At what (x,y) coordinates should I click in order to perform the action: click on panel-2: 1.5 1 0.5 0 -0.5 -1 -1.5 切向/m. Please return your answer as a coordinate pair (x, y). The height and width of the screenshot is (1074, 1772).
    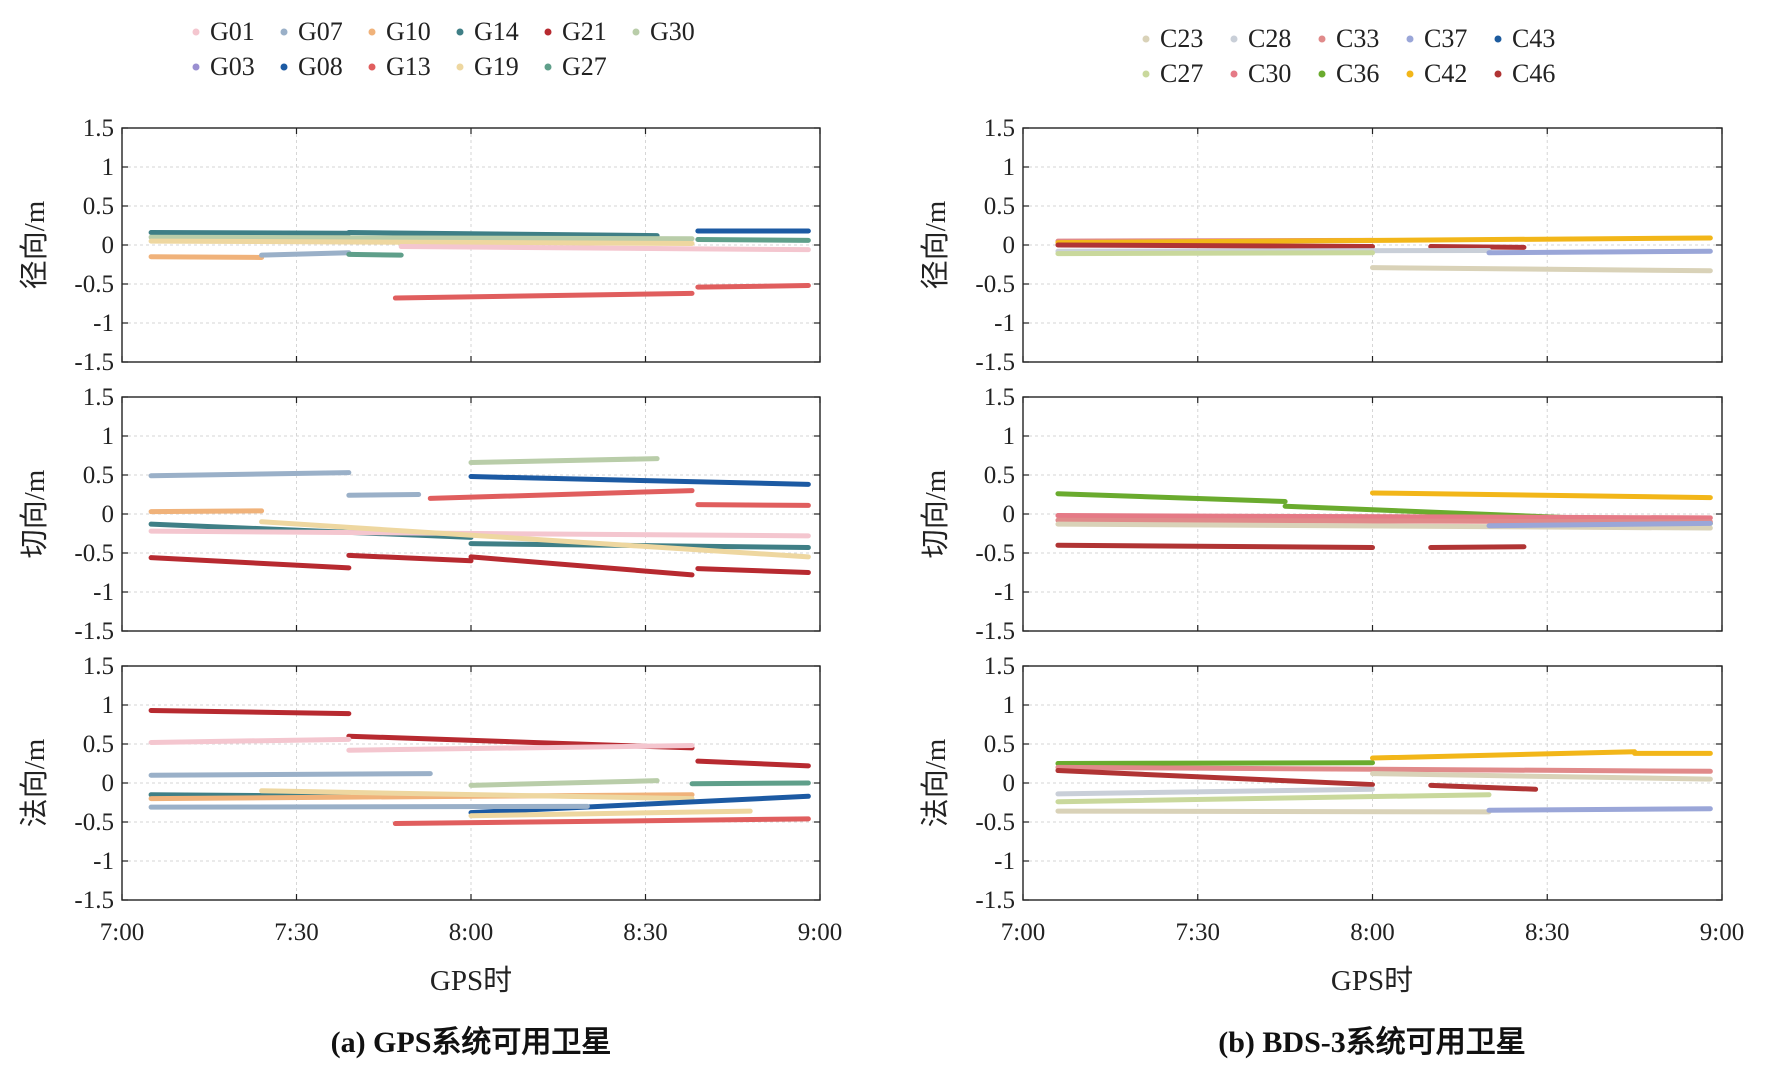
    Looking at the image, I should click on (419, 514).